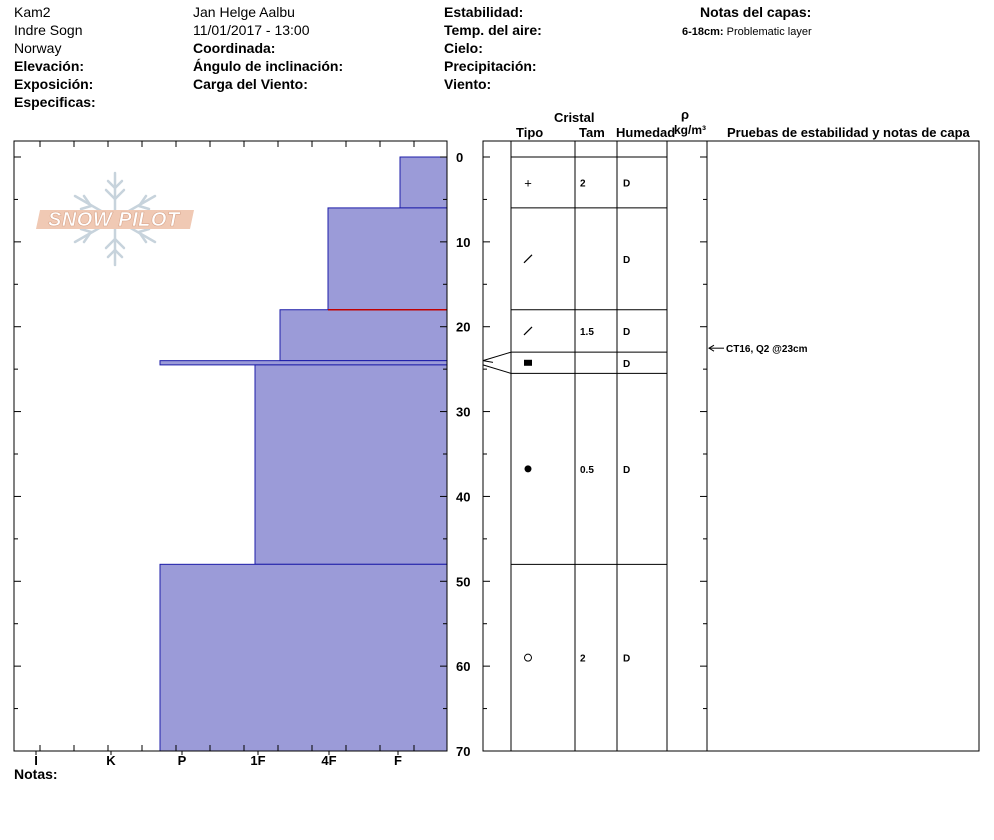 The width and height of the screenshot is (994, 840). What do you see at coordinates (484, 12) in the screenshot?
I see `stability-label: Estabilidad:` at bounding box center [484, 12].